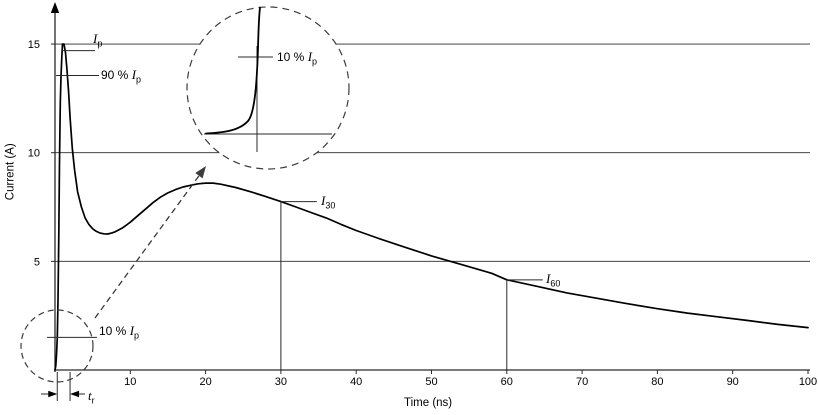 The width and height of the screenshot is (818, 415). What do you see at coordinates (55, 7) in the screenshot?
I see `y-axis-arrowhead` at bounding box center [55, 7].